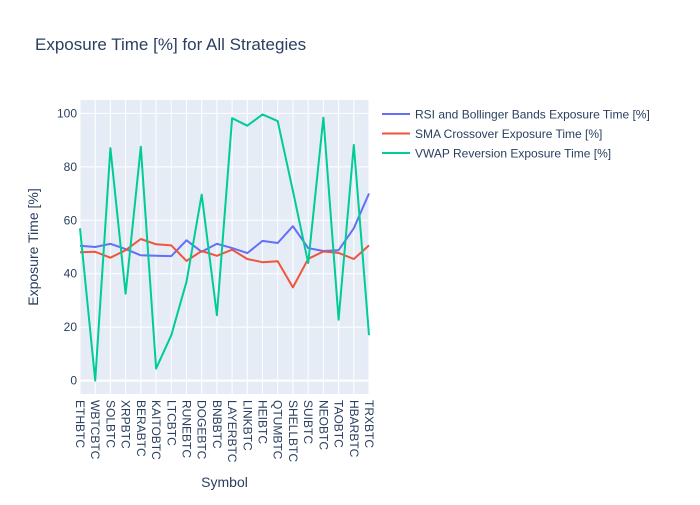 This screenshot has height=505, width=700. Describe the element at coordinates (171, 423) in the screenshot. I see `x-tick-label: LTCBTC` at that location.